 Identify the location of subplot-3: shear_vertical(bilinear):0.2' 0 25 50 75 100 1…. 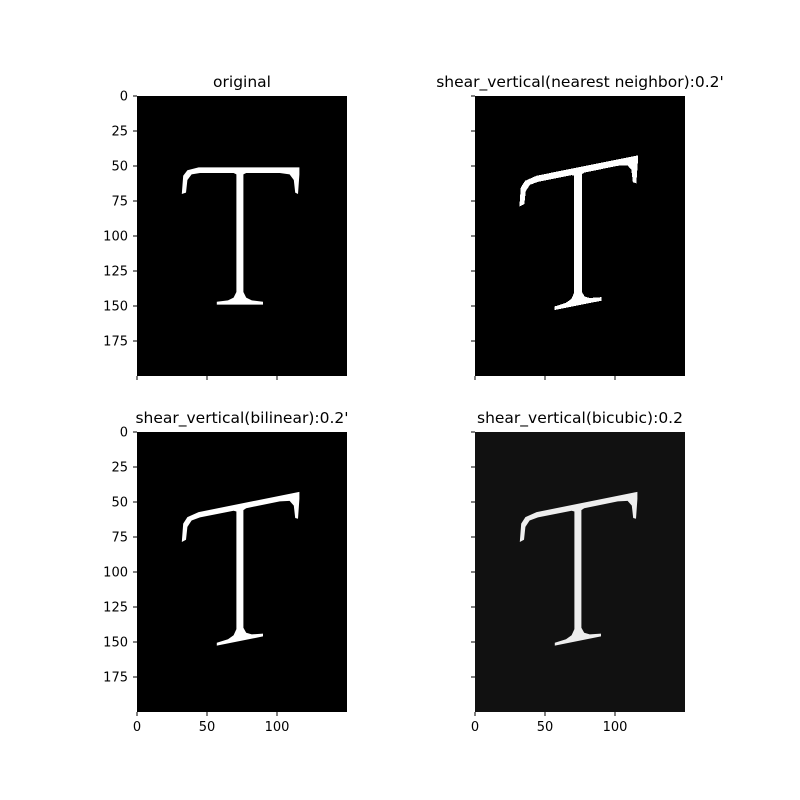
(225, 572).